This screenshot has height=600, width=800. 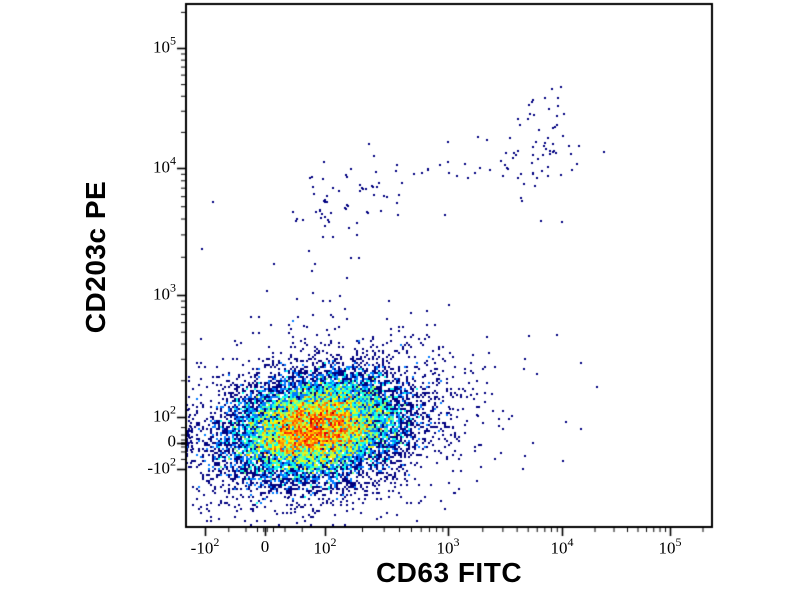 I want to click on x-tick-label: 10², so click(x=325, y=546).